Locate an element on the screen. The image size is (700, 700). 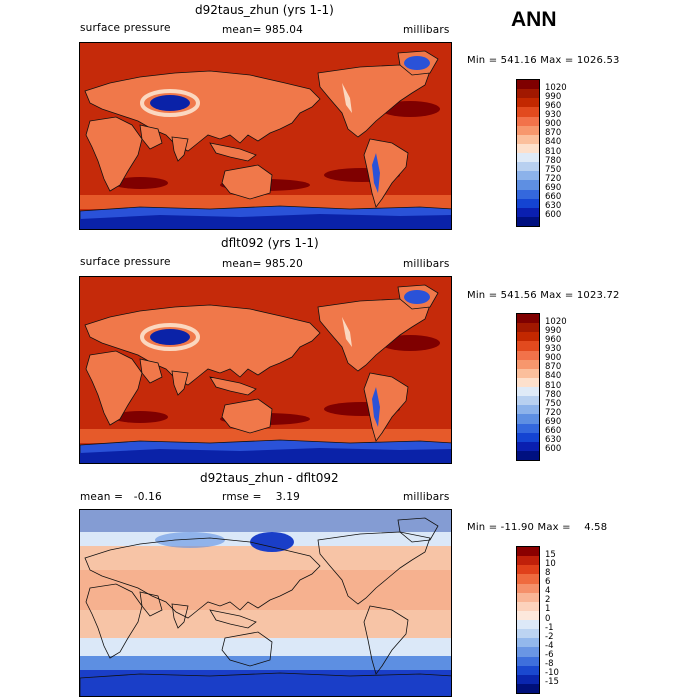
panel-3-title: d92taus_zhun - dflt092 is located at coordinates (269, 478).